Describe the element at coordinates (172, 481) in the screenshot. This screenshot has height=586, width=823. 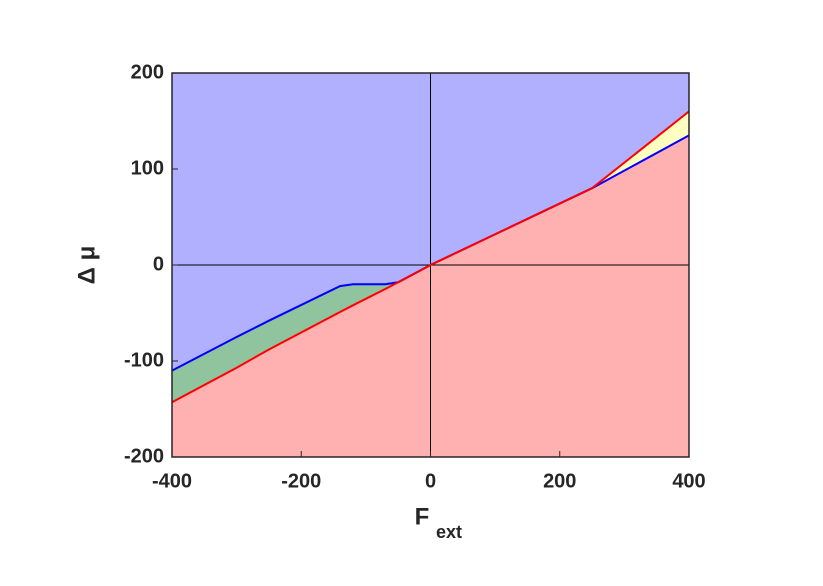
I see `x-tick-label: -400` at that location.